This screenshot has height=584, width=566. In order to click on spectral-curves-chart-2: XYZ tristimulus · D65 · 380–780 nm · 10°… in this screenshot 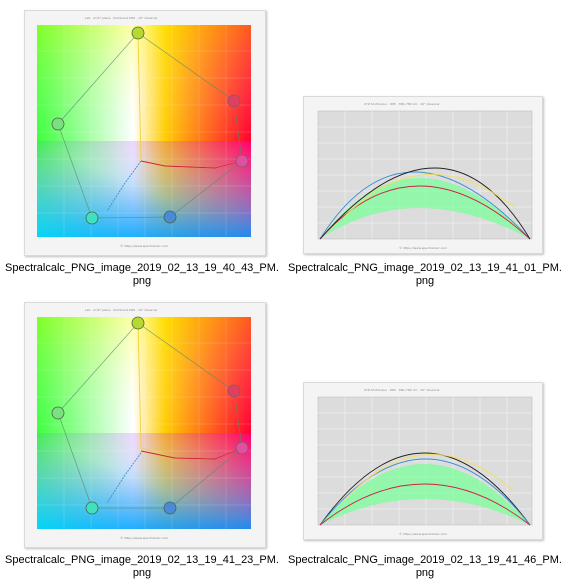, I will do `click(425, 176)`.